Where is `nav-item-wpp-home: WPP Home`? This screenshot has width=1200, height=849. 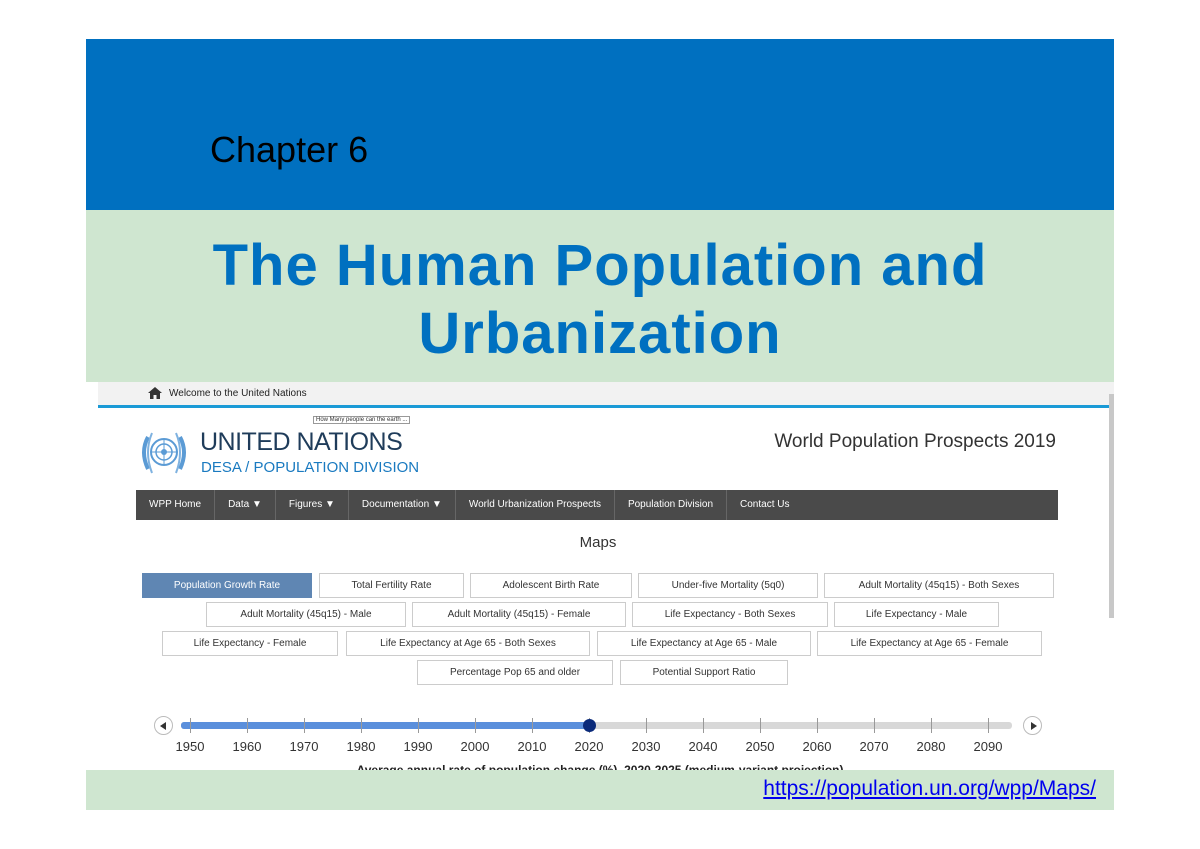 nav-item-wpp-home: WPP Home is located at coordinates (176, 505).